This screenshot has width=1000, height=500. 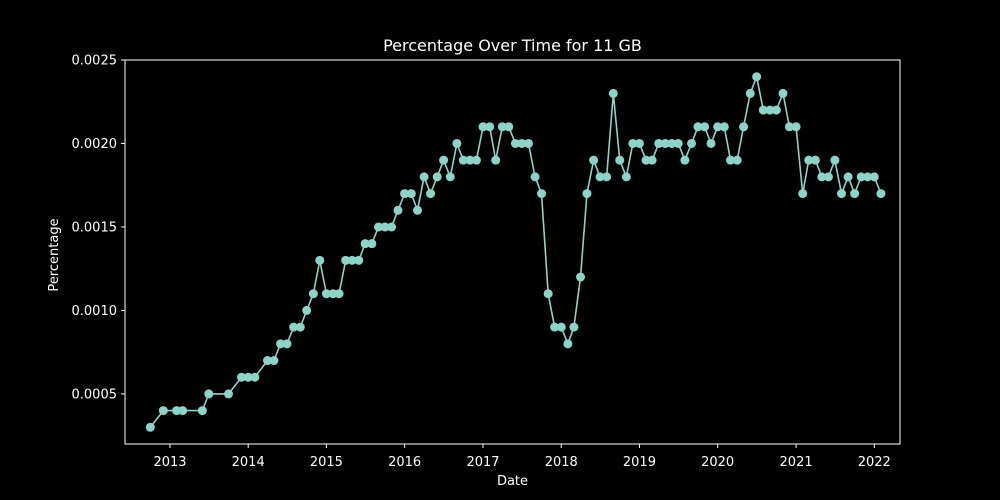 I want to click on x-tick-label: 2017, so click(x=482, y=462).